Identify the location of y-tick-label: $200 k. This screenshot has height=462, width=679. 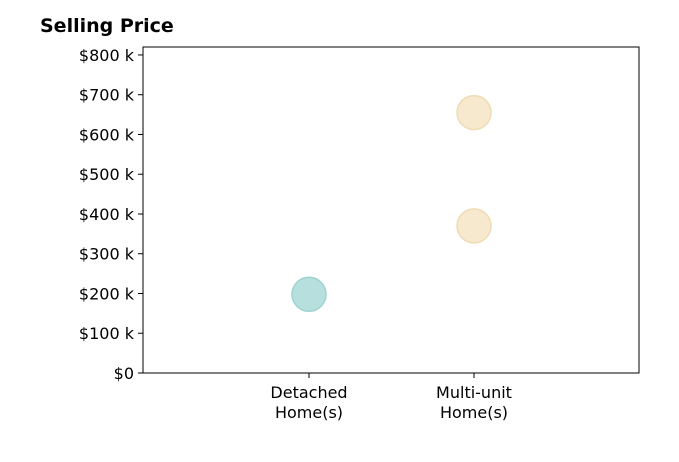
(107, 293).